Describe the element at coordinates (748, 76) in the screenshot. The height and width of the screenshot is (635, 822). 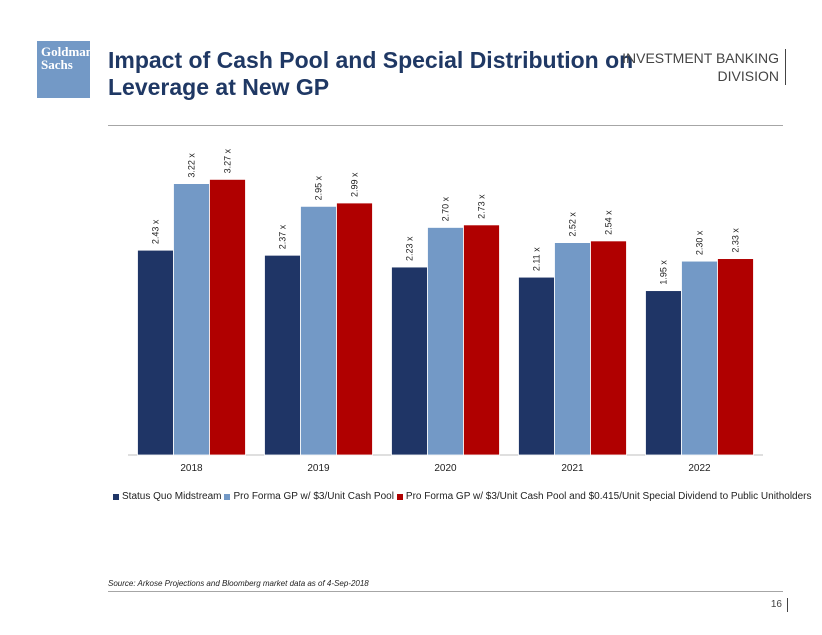
I see `division-line-2: DIVISION` at that location.